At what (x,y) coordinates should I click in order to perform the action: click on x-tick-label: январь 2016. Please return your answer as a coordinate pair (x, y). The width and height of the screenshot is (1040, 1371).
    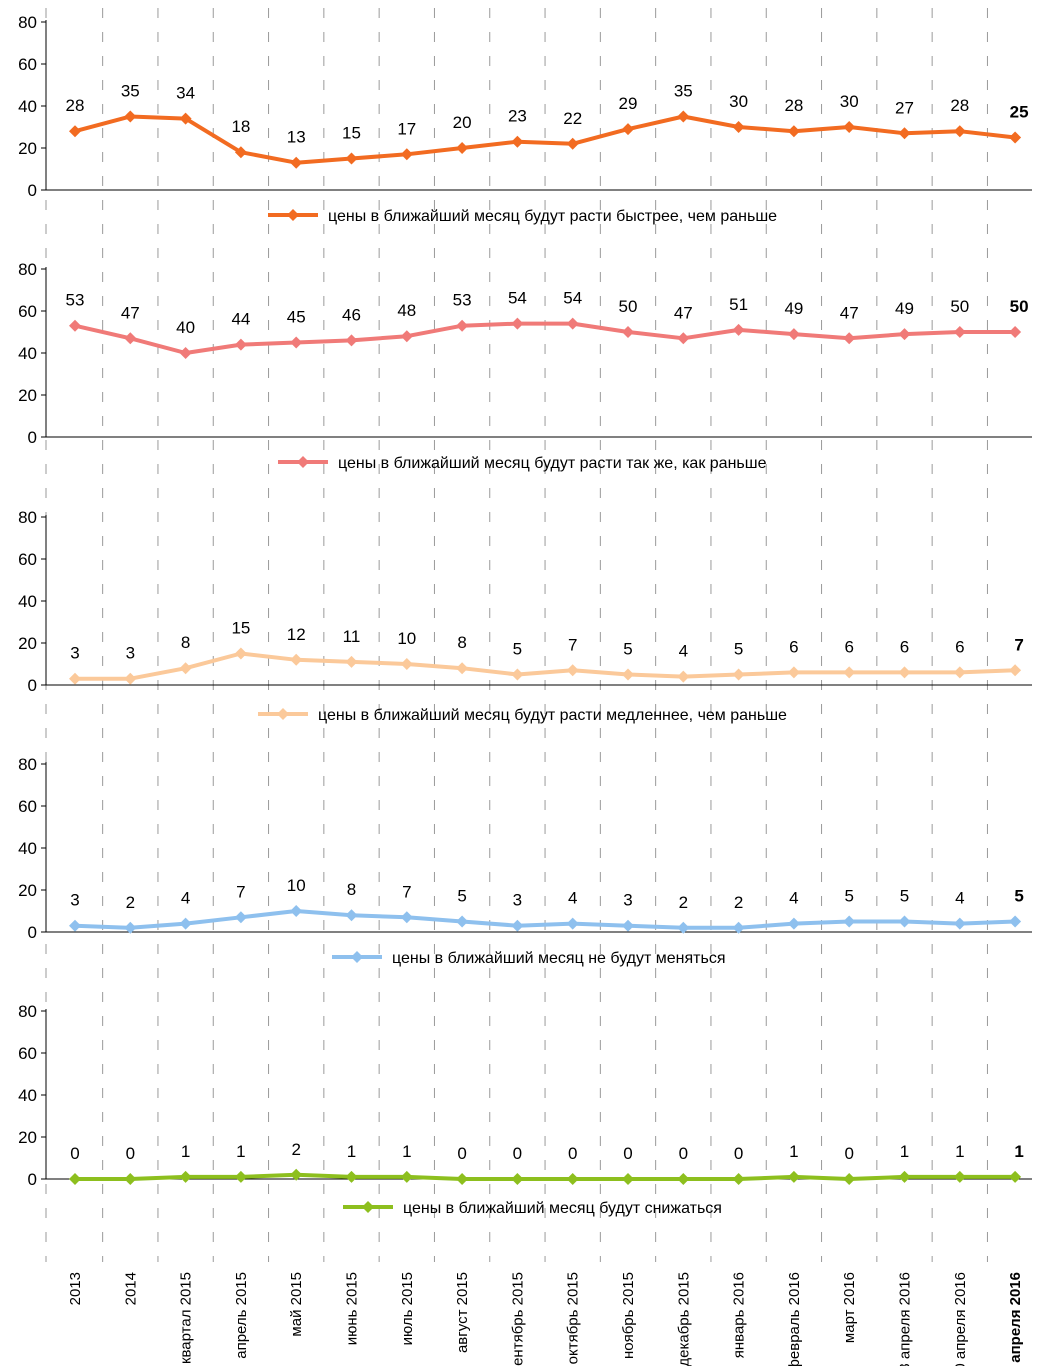
    Looking at the image, I should click on (739, 1315).